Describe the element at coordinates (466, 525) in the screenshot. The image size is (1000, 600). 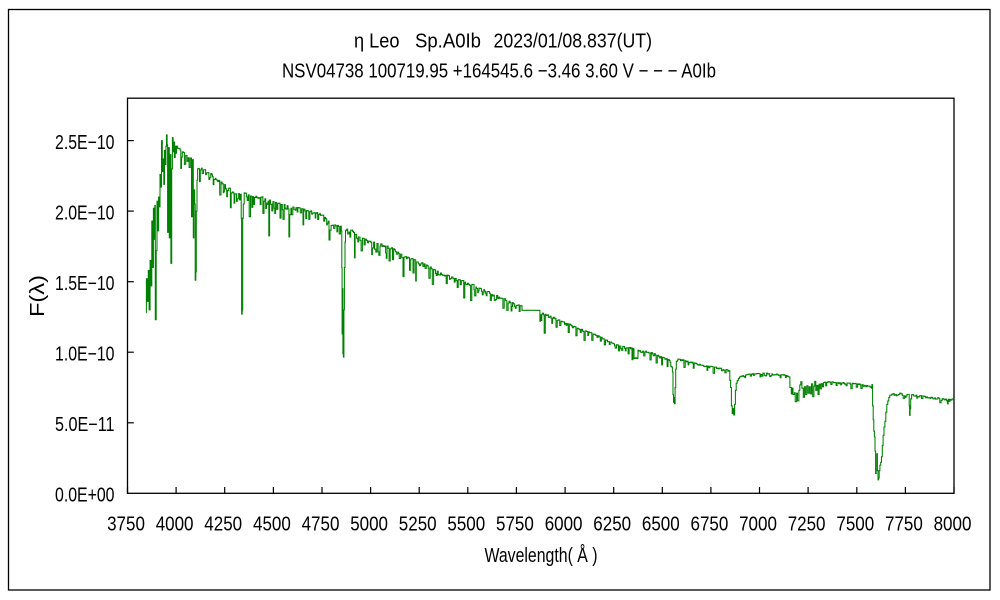
I see `svg-text: 5500` at that location.